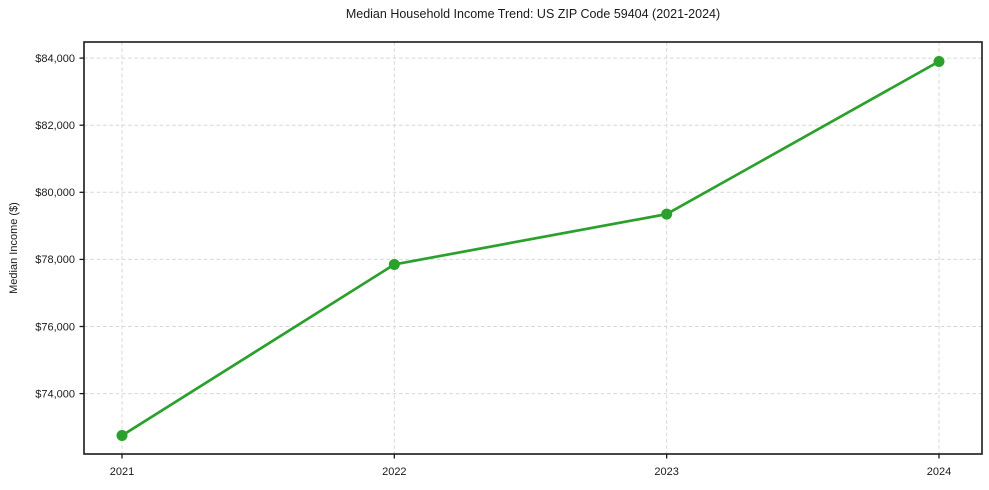 This screenshot has width=989, height=490. What do you see at coordinates (55, 327) in the screenshot?
I see `y-tick-label: $76,000` at bounding box center [55, 327].